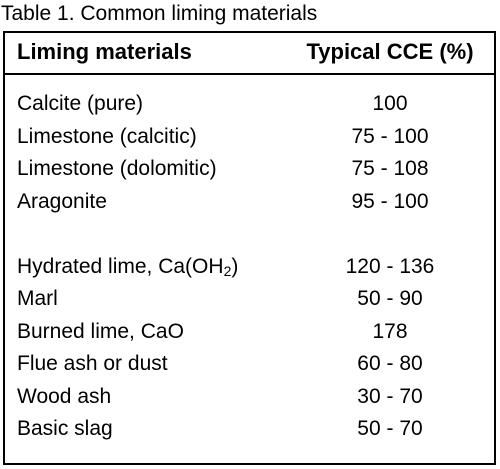 This screenshot has height=469, width=500. I want to click on material-suffix: ), so click(235, 266).